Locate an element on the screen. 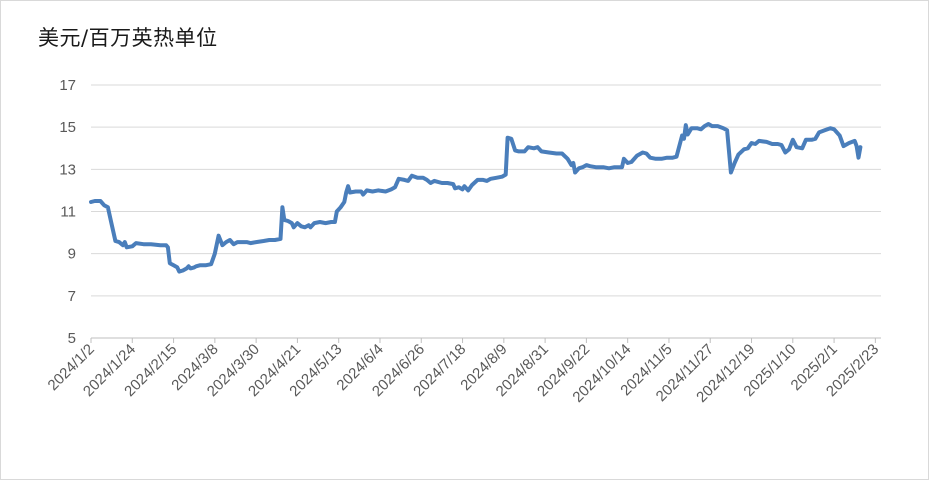 This screenshot has height=480, width=929. y-tick-label: 17 is located at coordinates (67, 85).